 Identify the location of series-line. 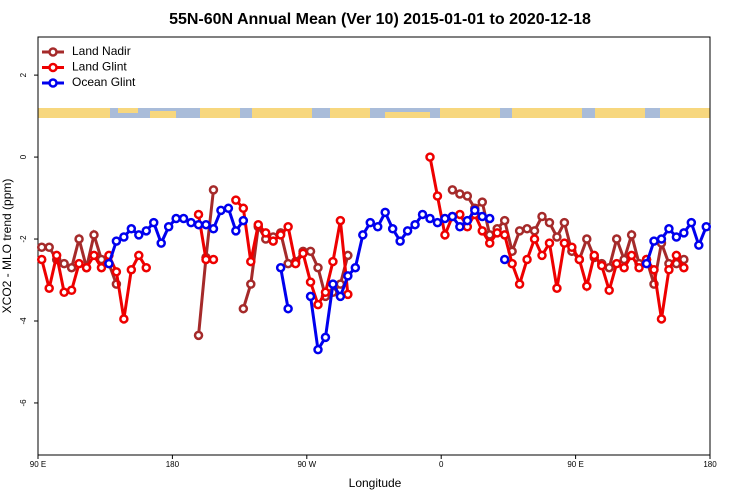
(94, 286).